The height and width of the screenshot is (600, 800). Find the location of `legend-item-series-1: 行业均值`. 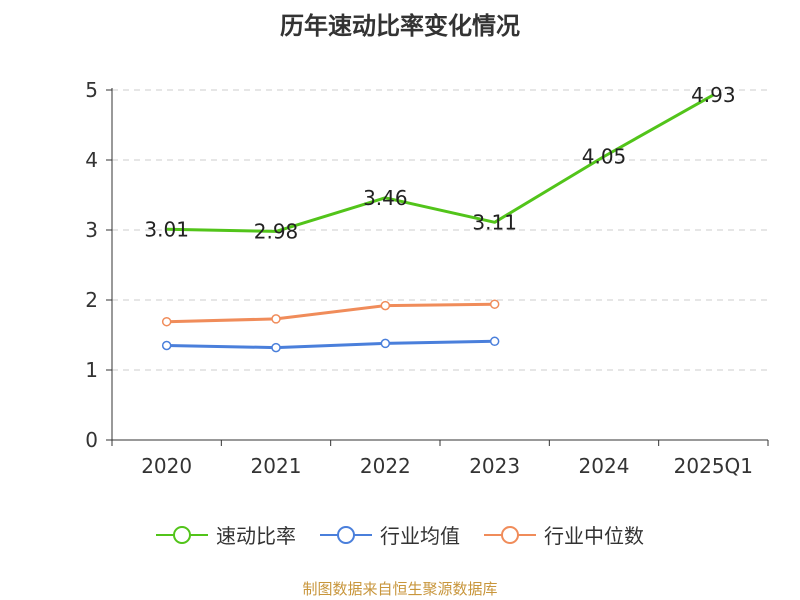

legend-item-series-1: 行业均值 is located at coordinates (390, 534).